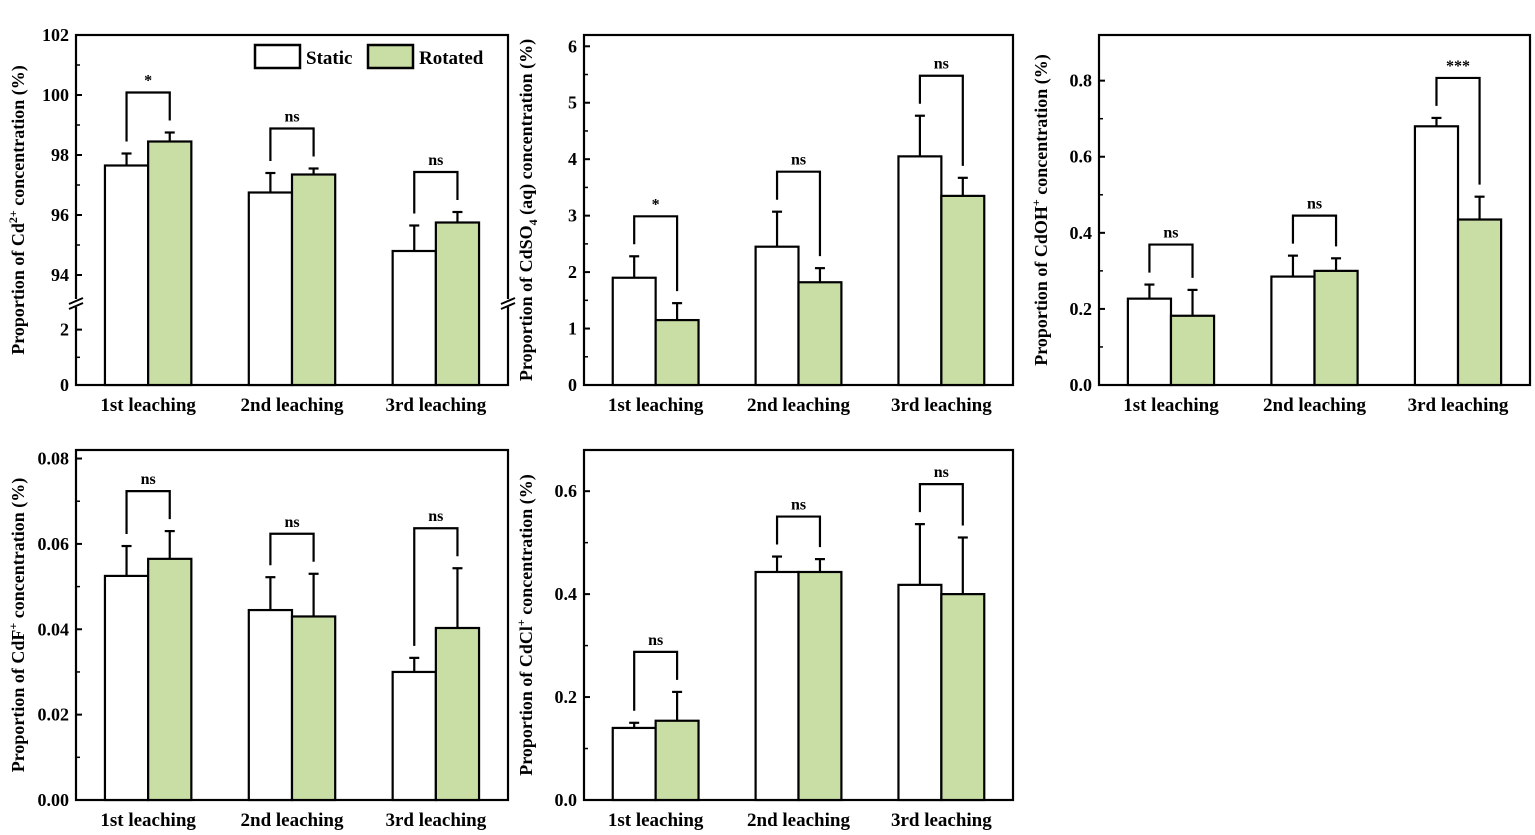  I want to click on y-tick-label: 5, so click(572, 103).